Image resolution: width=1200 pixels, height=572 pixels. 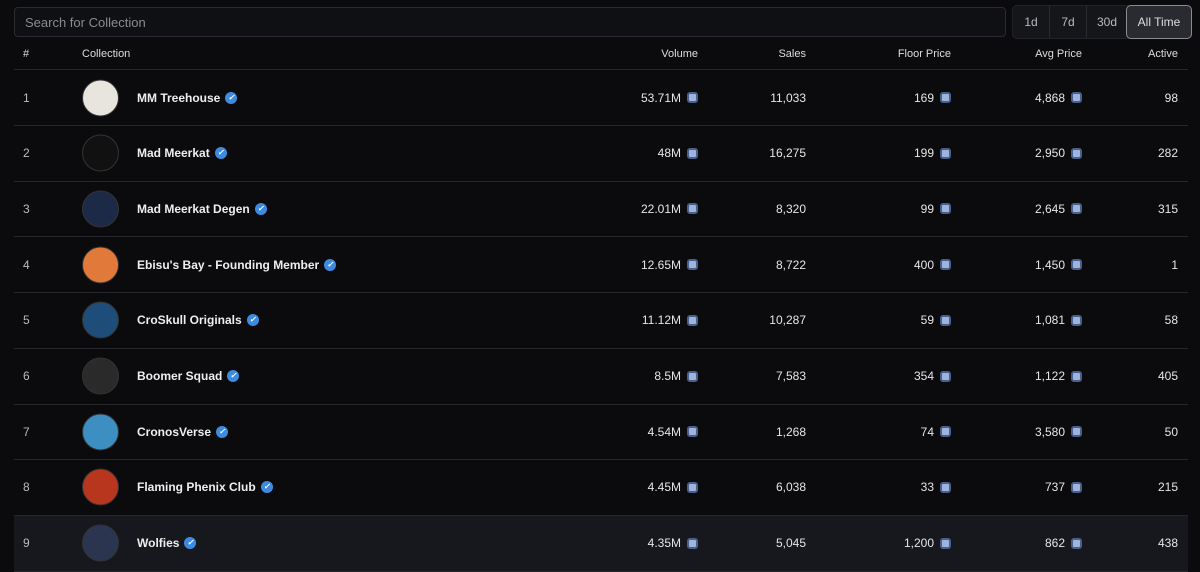 What do you see at coordinates (205, 487) in the screenshot?
I see `collection-name: Flaming Phenix Club ✓` at bounding box center [205, 487].